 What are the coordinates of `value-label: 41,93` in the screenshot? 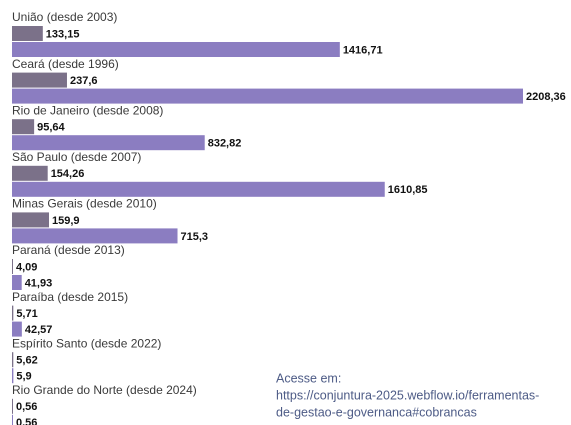 It's located at (39, 283).